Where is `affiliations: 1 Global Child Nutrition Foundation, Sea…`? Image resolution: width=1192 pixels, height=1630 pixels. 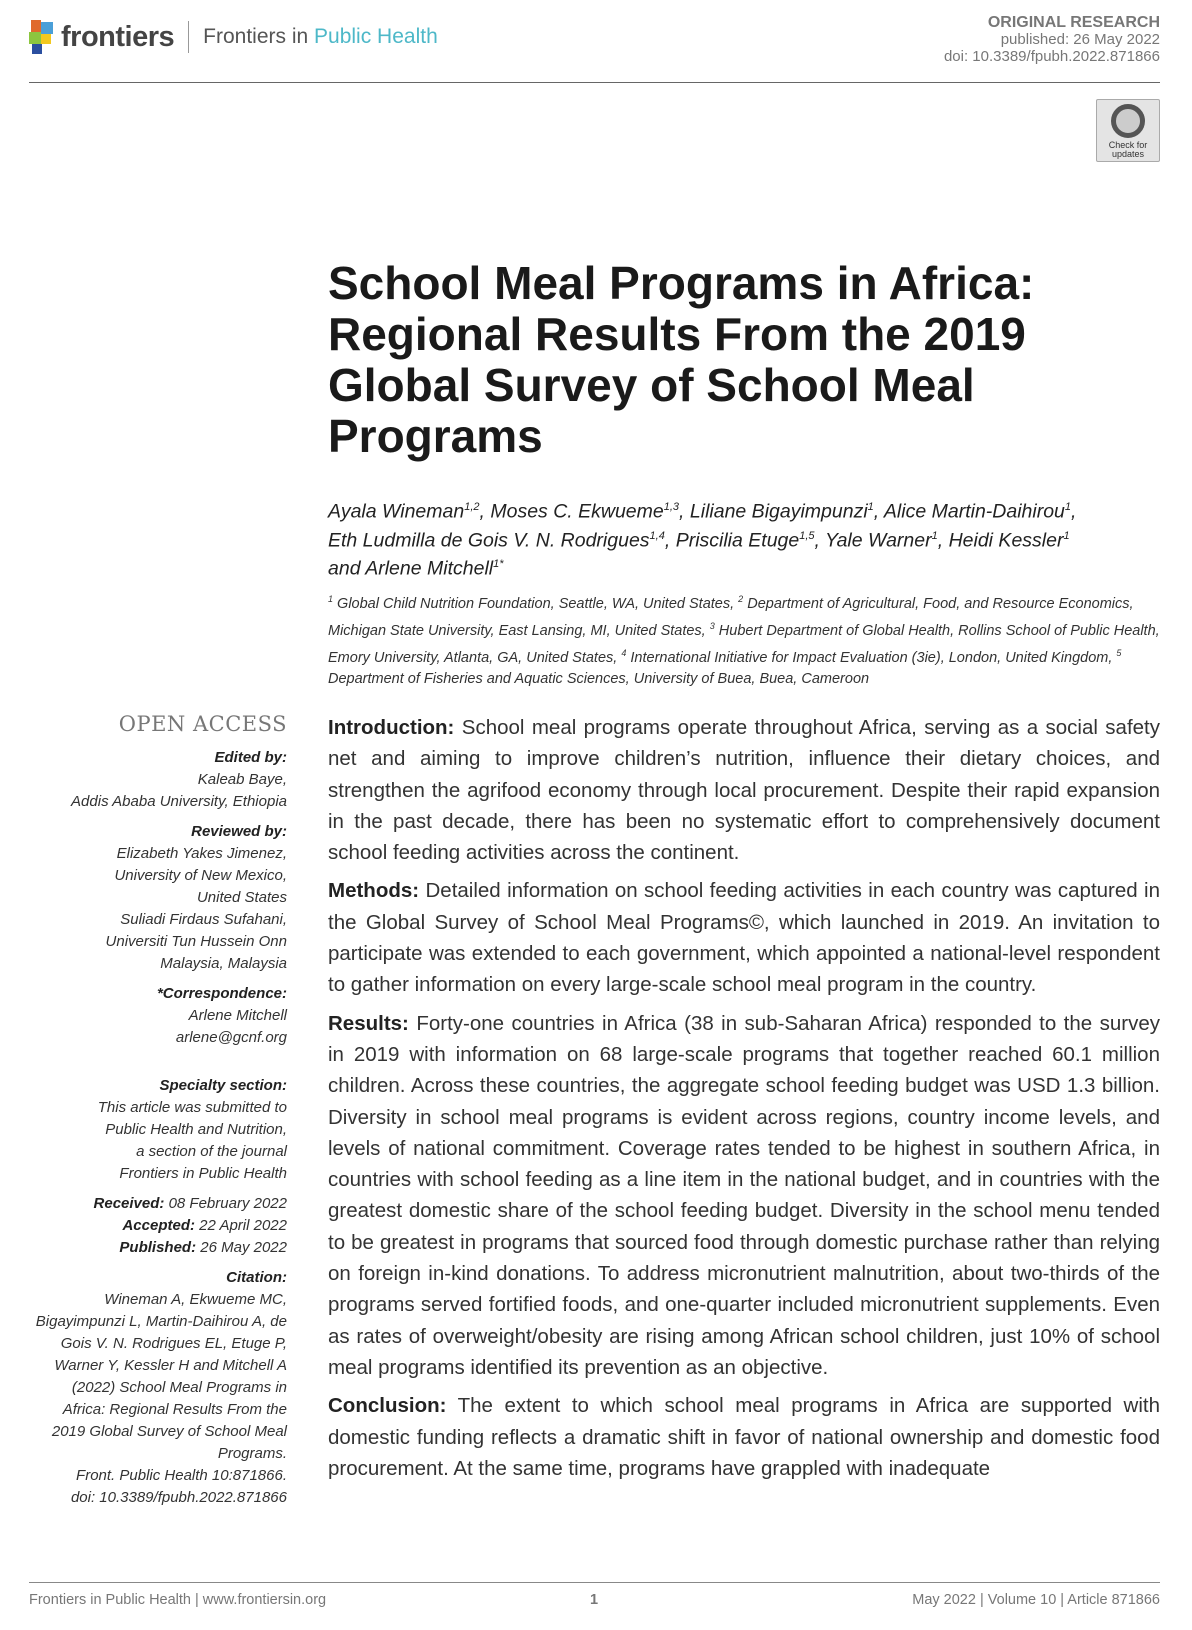
affiliations: 1 Global Child Nutrition Foundation, Sea… is located at coordinates (748, 639).